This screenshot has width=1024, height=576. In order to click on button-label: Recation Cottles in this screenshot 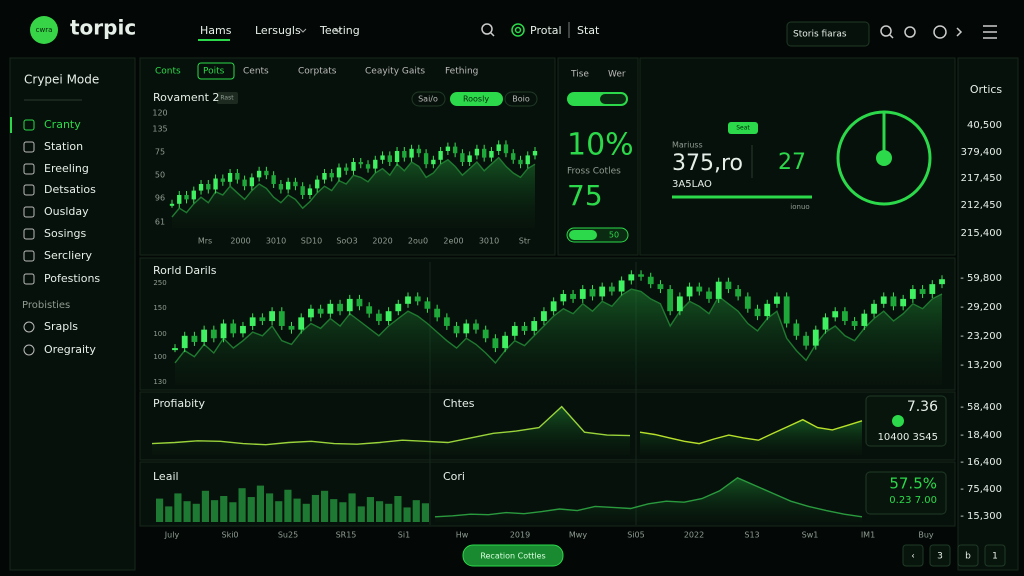, I will do `click(512, 556)`.